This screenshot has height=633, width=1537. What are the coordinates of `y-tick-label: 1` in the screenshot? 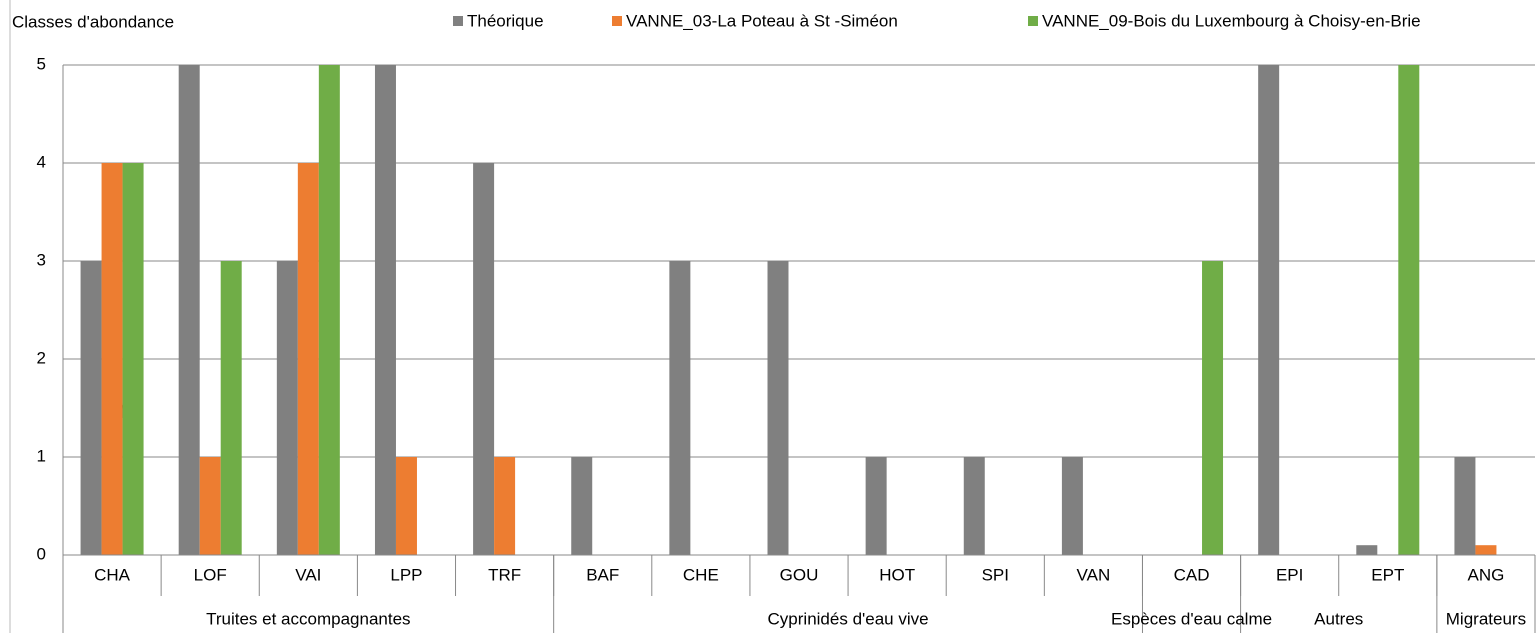 It's located at (41, 455).